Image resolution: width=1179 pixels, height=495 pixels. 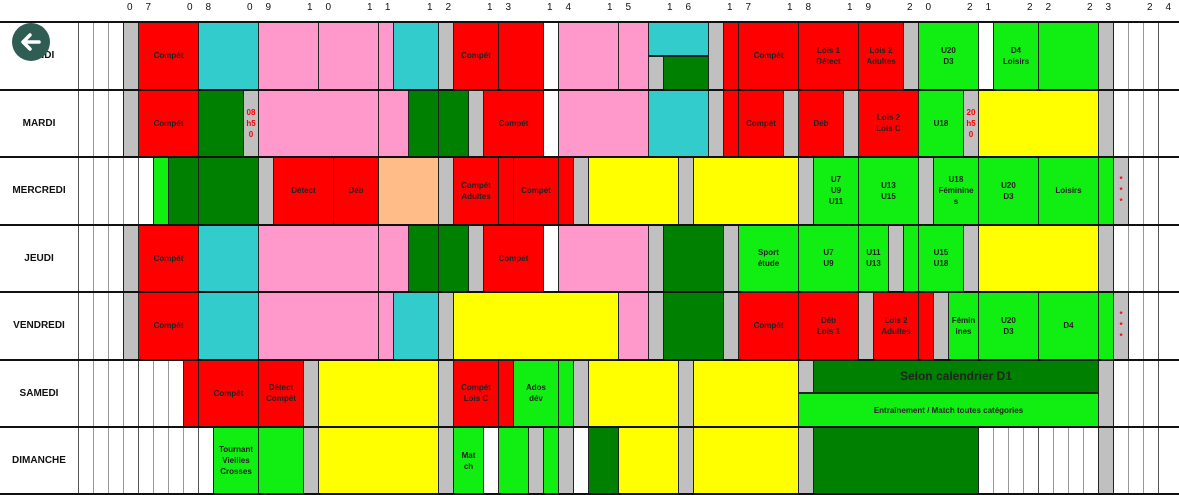 I want to click on day-label: DIMANCHE, so click(x=39, y=461).